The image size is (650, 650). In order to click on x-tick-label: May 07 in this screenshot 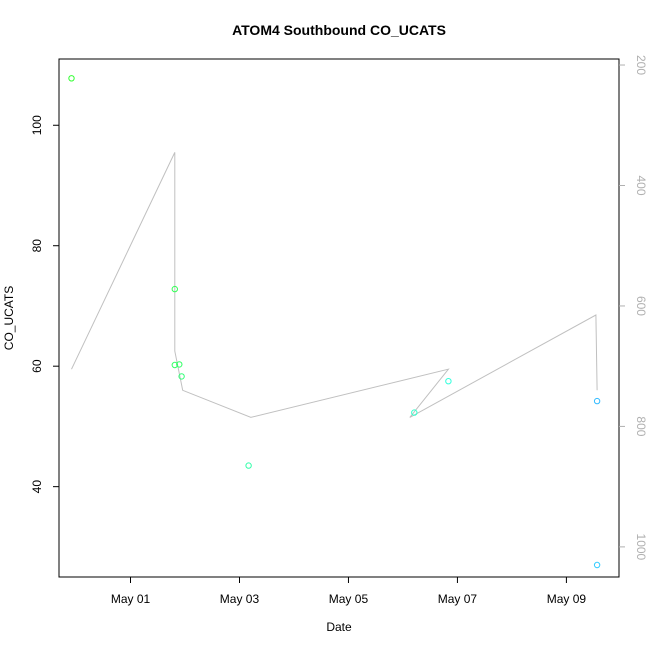, I will do `click(458, 599)`.